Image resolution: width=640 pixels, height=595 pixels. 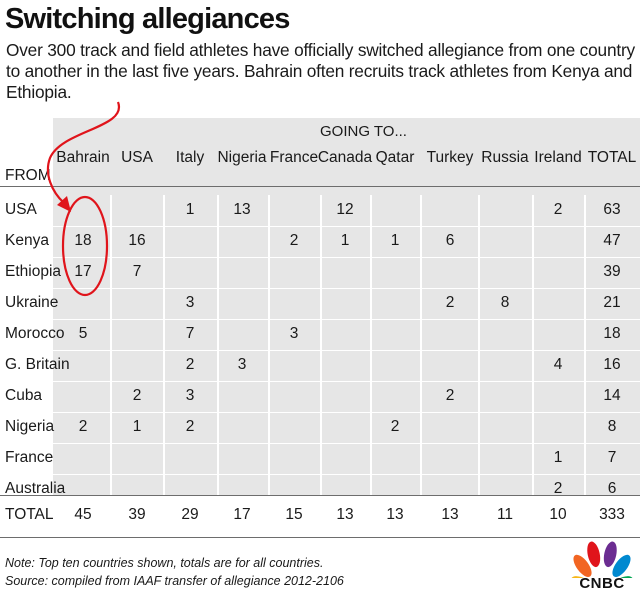 I want to click on column-header-ireland: Ireland, so click(x=558, y=157).